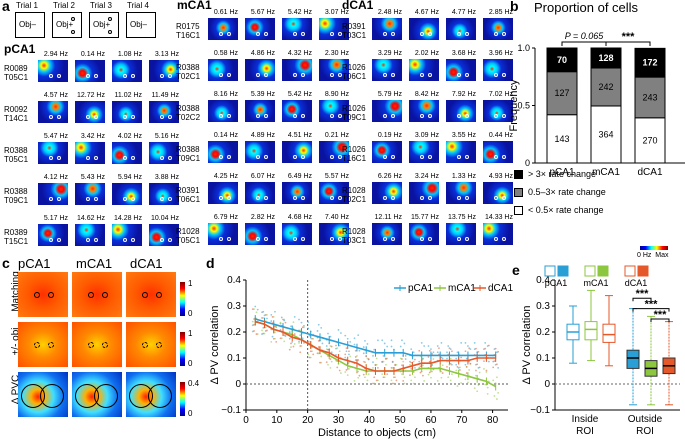 Image resolution: width=685 pixels, height=439 pixels. What do you see at coordinates (64, 5) in the screenshot?
I see `trial-label: Trial 2` at bounding box center [64, 5].